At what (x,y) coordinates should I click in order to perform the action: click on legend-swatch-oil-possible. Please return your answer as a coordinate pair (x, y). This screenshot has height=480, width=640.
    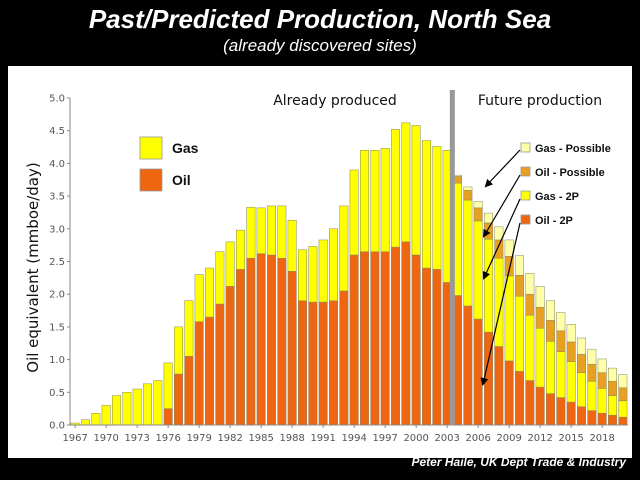
    Looking at the image, I should click on (525, 171).